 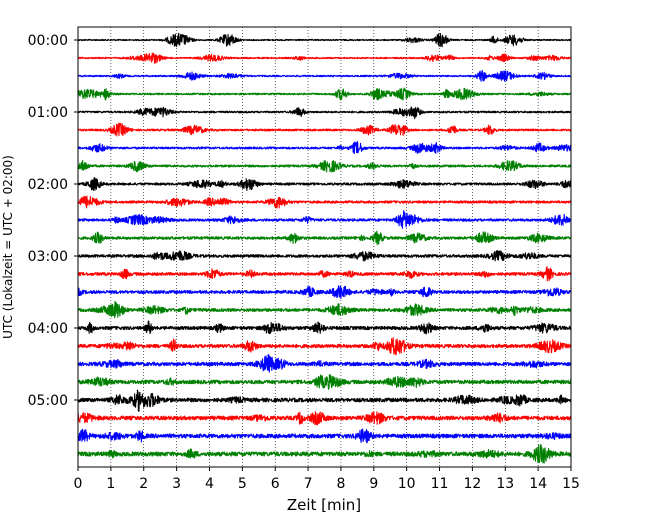 What do you see at coordinates (440, 484) in the screenshot?
I see `x-tick-label: 11` at bounding box center [440, 484].